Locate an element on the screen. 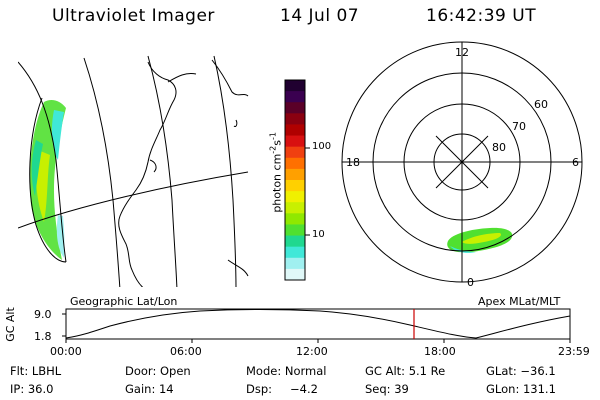  orbit-altitude-plot is located at coordinates (316, 325).